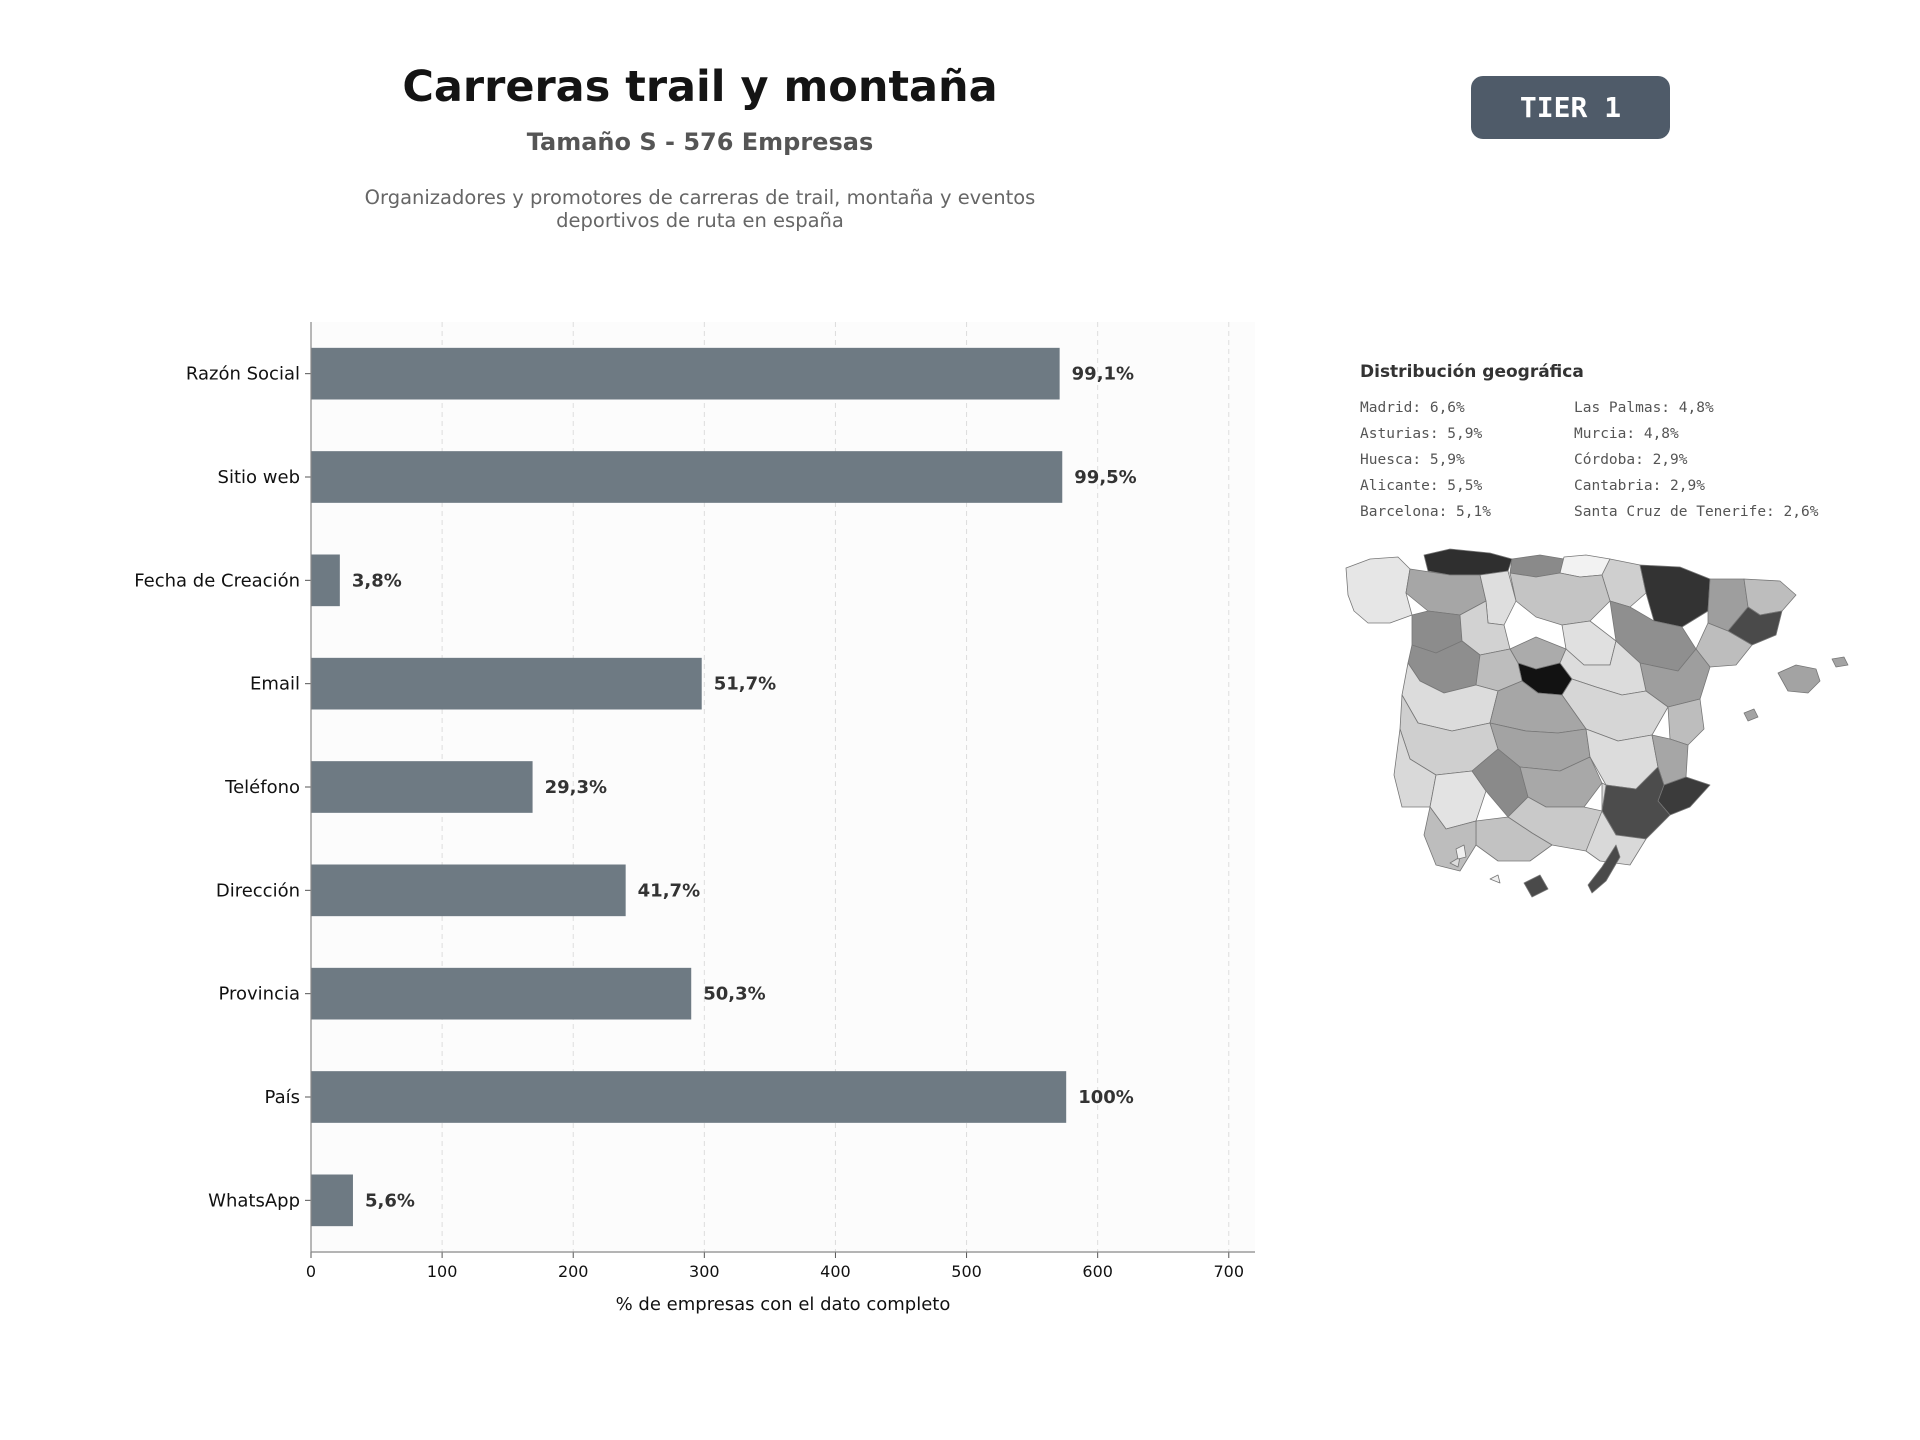  What do you see at coordinates (1560, 599) in the screenshot?
I see `map-region-burgos` at bounding box center [1560, 599].